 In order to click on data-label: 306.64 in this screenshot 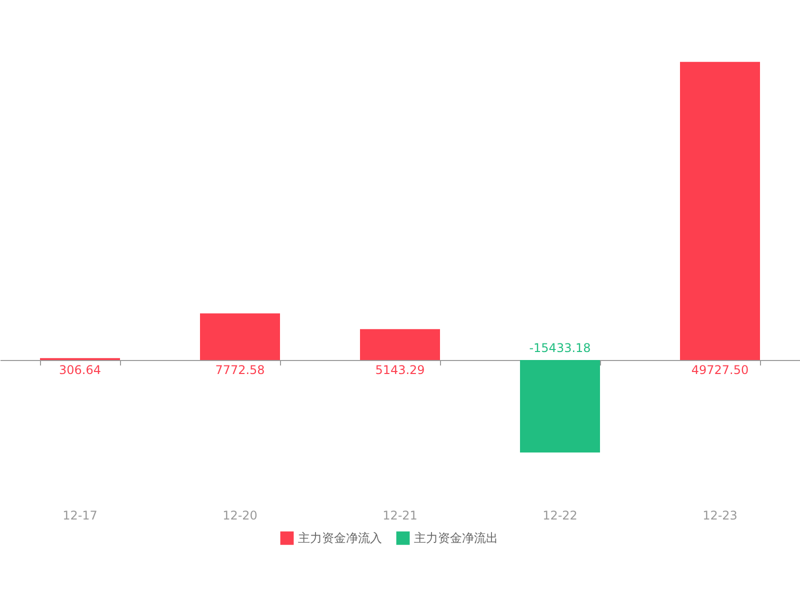, I will do `click(80, 370)`.